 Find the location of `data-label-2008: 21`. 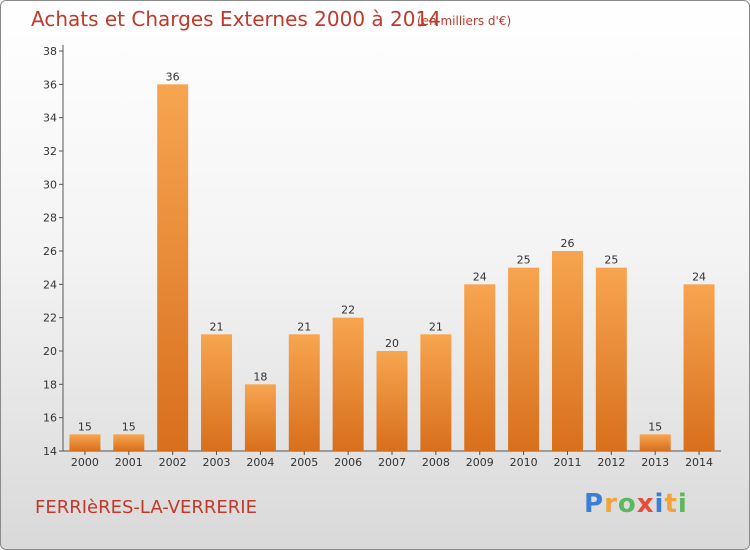

data-label-2008: 21 is located at coordinates (436, 326).